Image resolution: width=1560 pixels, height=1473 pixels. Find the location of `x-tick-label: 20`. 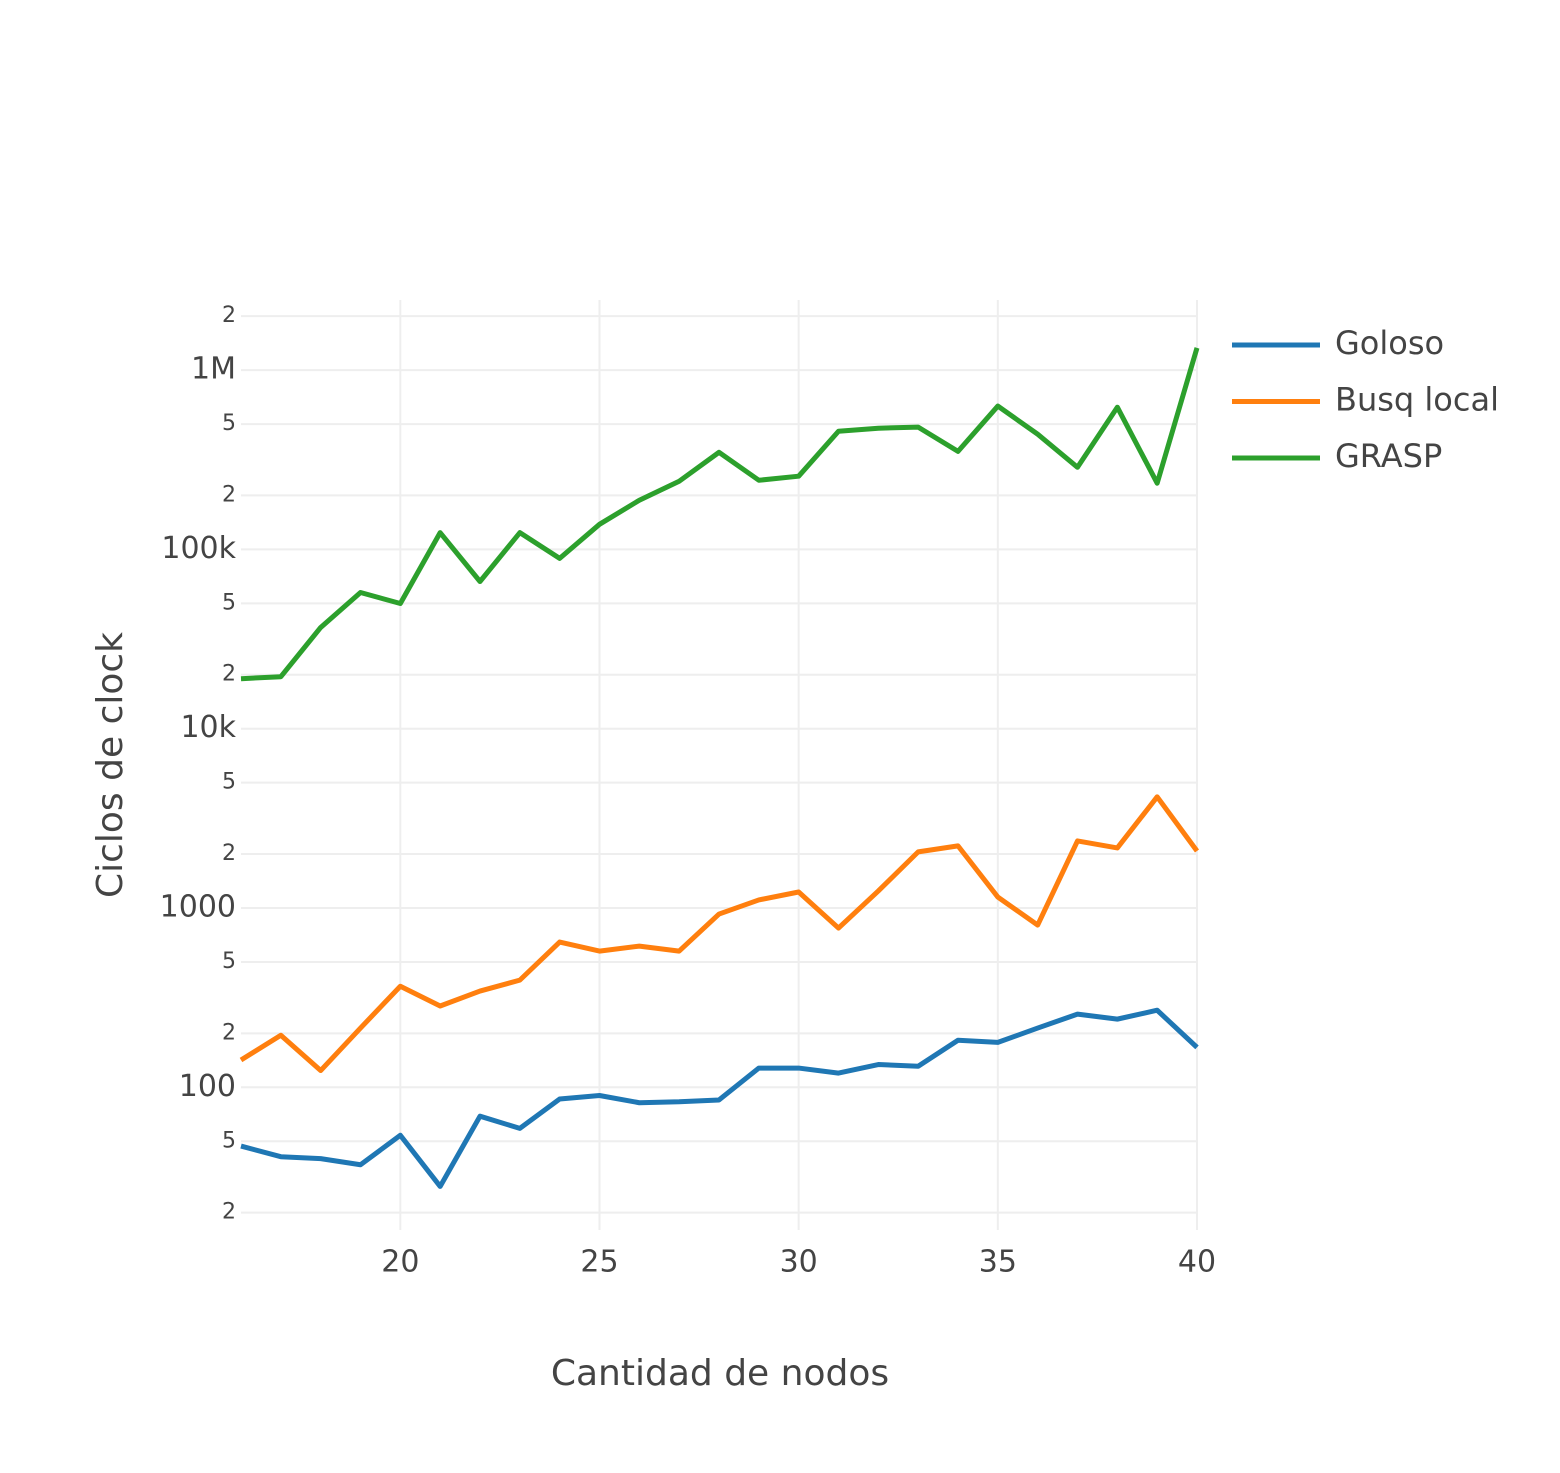

x-tick-label: 20 is located at coordinates (400, 1262).